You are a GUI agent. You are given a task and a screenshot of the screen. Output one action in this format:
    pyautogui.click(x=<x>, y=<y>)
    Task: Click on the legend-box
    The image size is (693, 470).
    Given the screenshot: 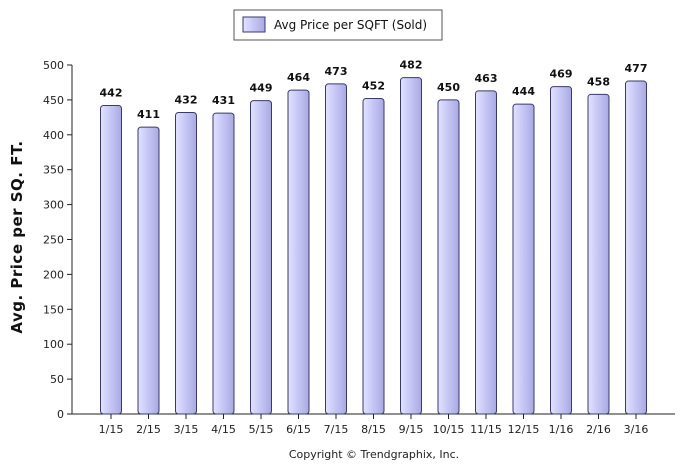 What is the action you would take?
    pyautogui.click(x=338, y=25)
    